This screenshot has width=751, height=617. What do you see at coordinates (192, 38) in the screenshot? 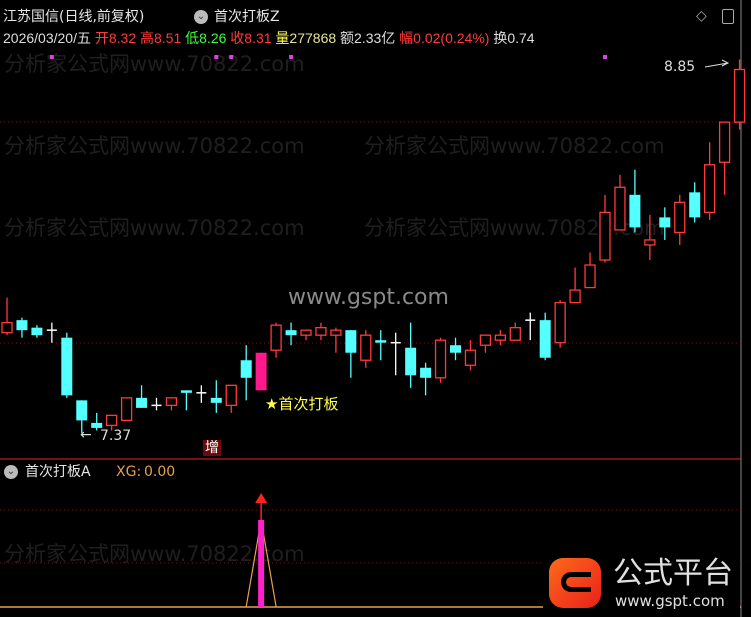
I see `low-label: 低` at bounding box center [192, 38].